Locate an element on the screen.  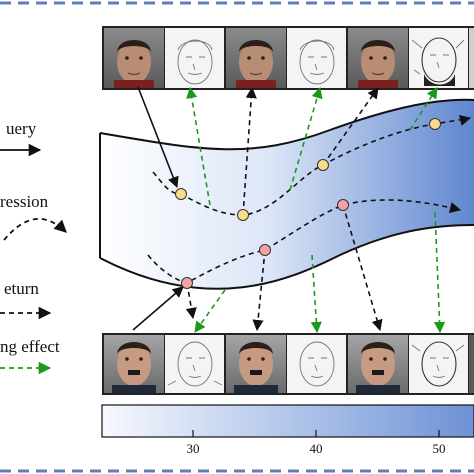
legend-regression-label: ression is located at coordinates (24, 201).